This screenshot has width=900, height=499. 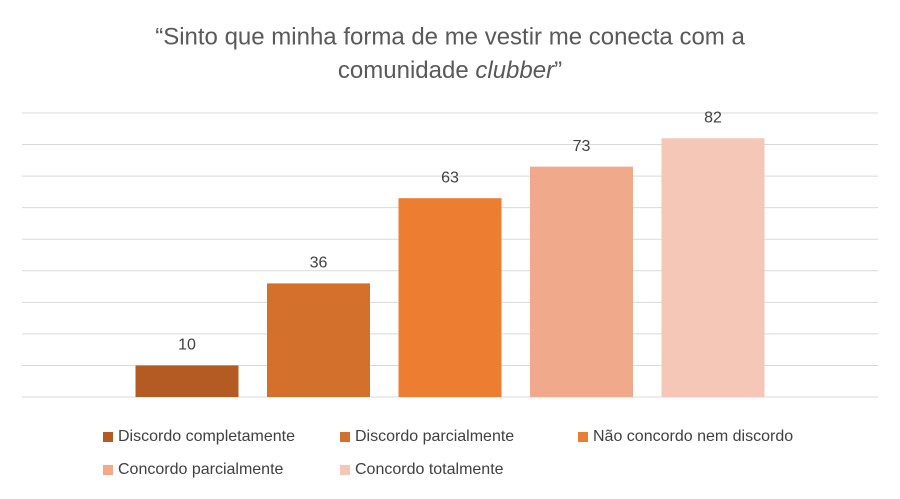 I want to click on title-part: clubber, so click(x=515, y=70).